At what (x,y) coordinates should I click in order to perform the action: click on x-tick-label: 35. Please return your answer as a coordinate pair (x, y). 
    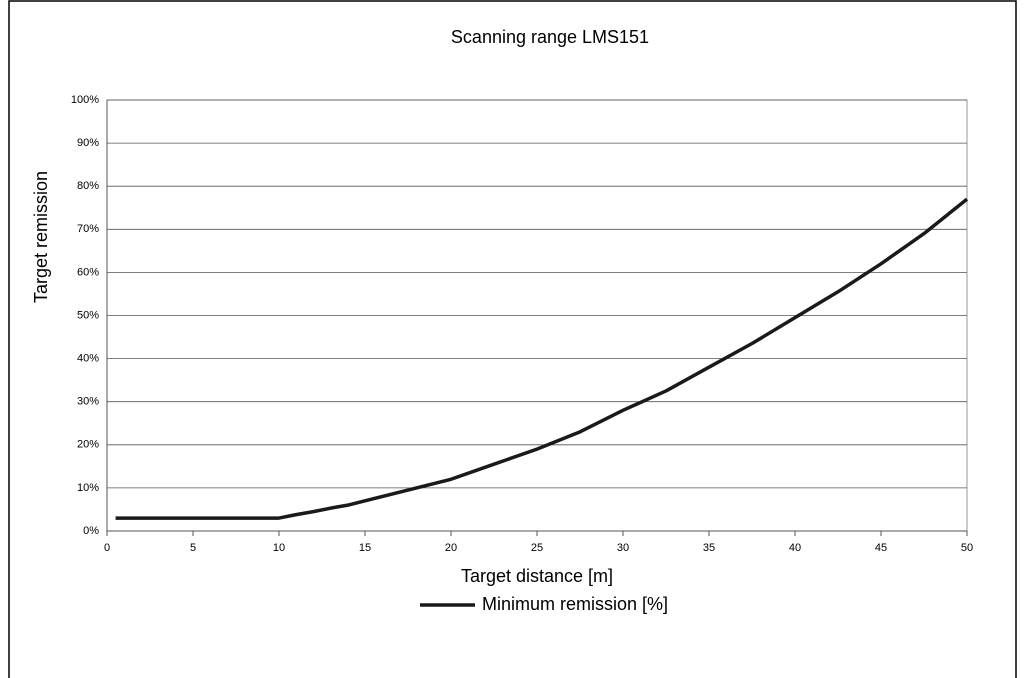
    Looking at the image, I should click on (709, 548).